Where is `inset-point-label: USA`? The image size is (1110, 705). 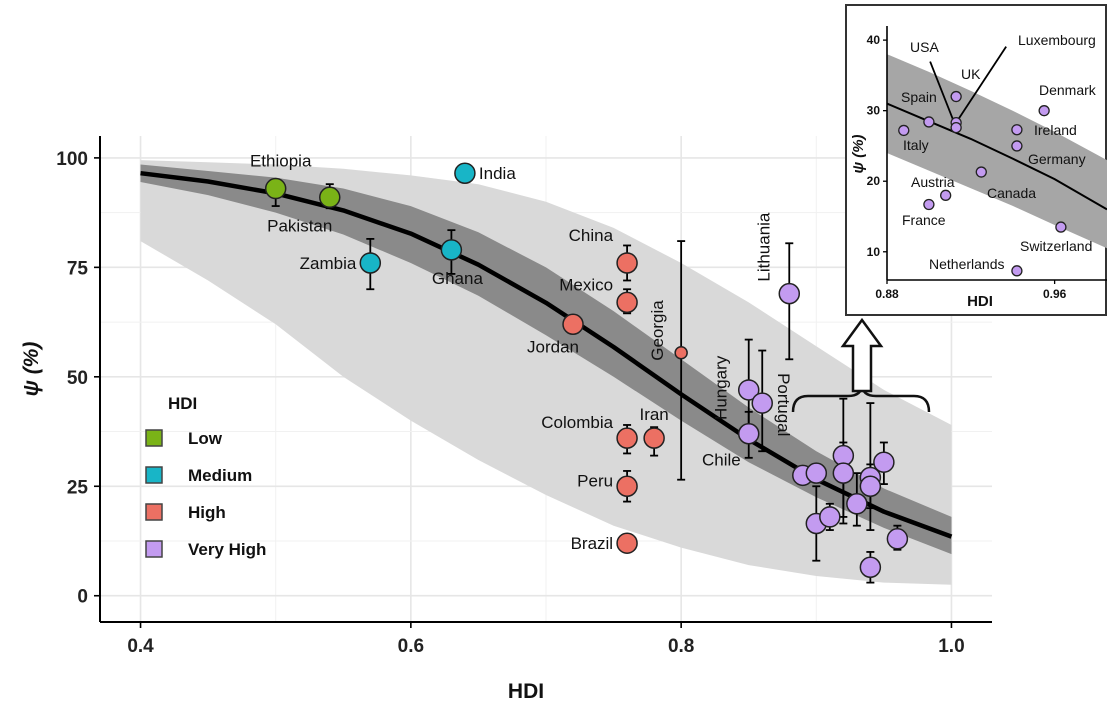
inset-point-label: USA is located at coordinates (924, 47).